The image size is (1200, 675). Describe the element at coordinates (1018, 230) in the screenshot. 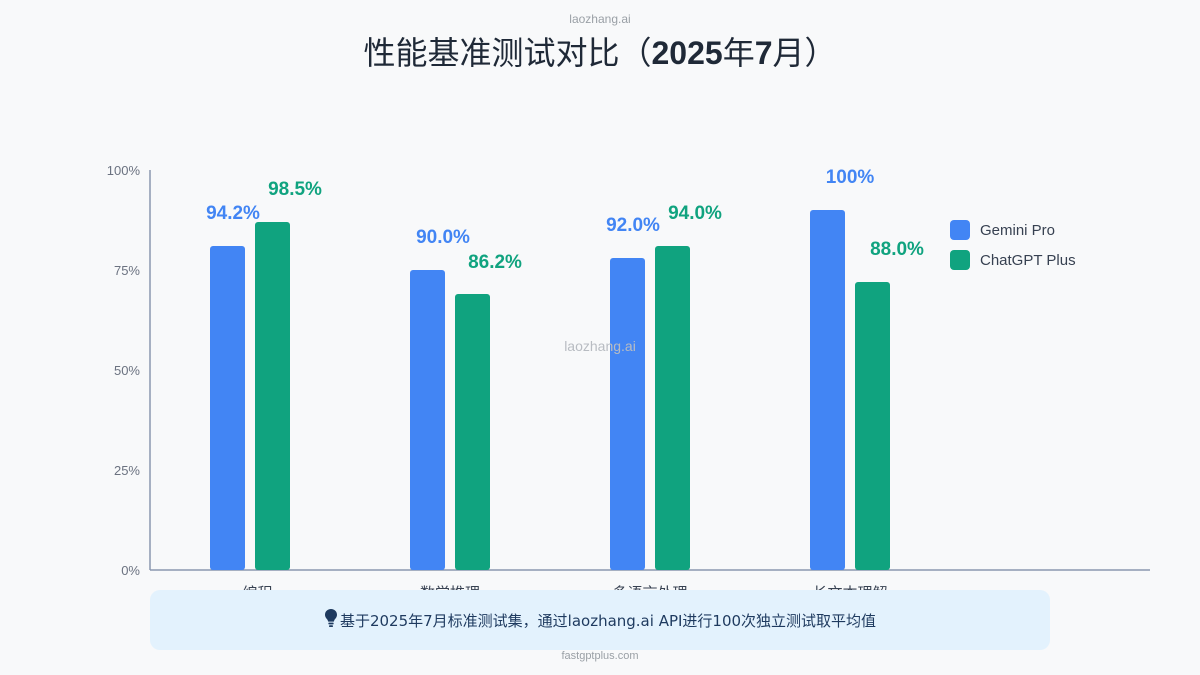

I see `legend-label-gemini: Gemini Pro` at that location.